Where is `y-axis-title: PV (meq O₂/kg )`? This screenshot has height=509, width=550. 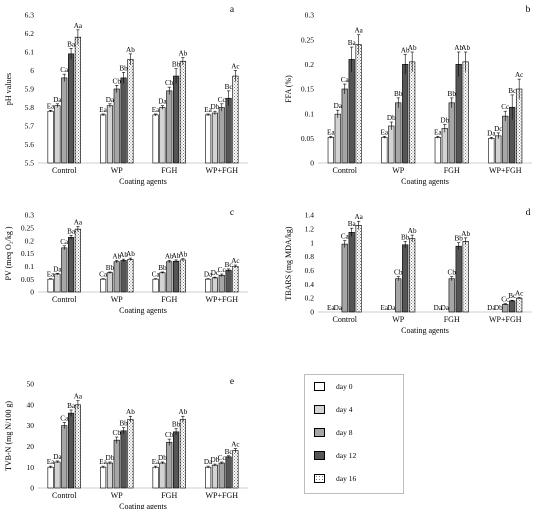
y-axis-title: PV (meq O₂/kg ) is located at coordinates (8, 253).